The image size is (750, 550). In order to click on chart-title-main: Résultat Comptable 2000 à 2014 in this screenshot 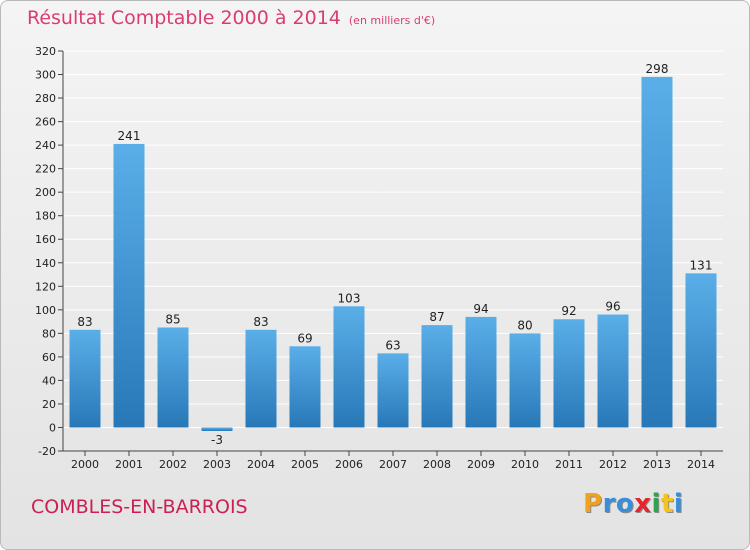, I will do `click(184, 18)`.